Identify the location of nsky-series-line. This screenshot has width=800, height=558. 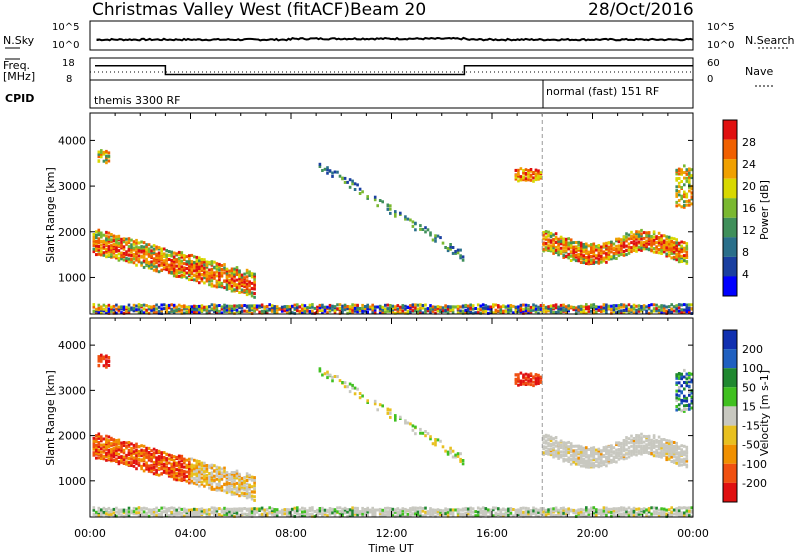
(394, 39).